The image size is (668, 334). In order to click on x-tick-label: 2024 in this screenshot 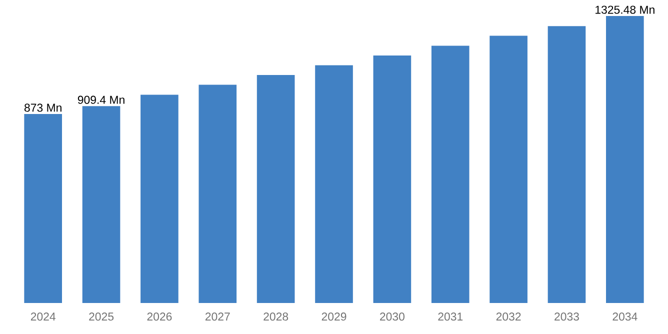, I will do `click(43, 316)`.